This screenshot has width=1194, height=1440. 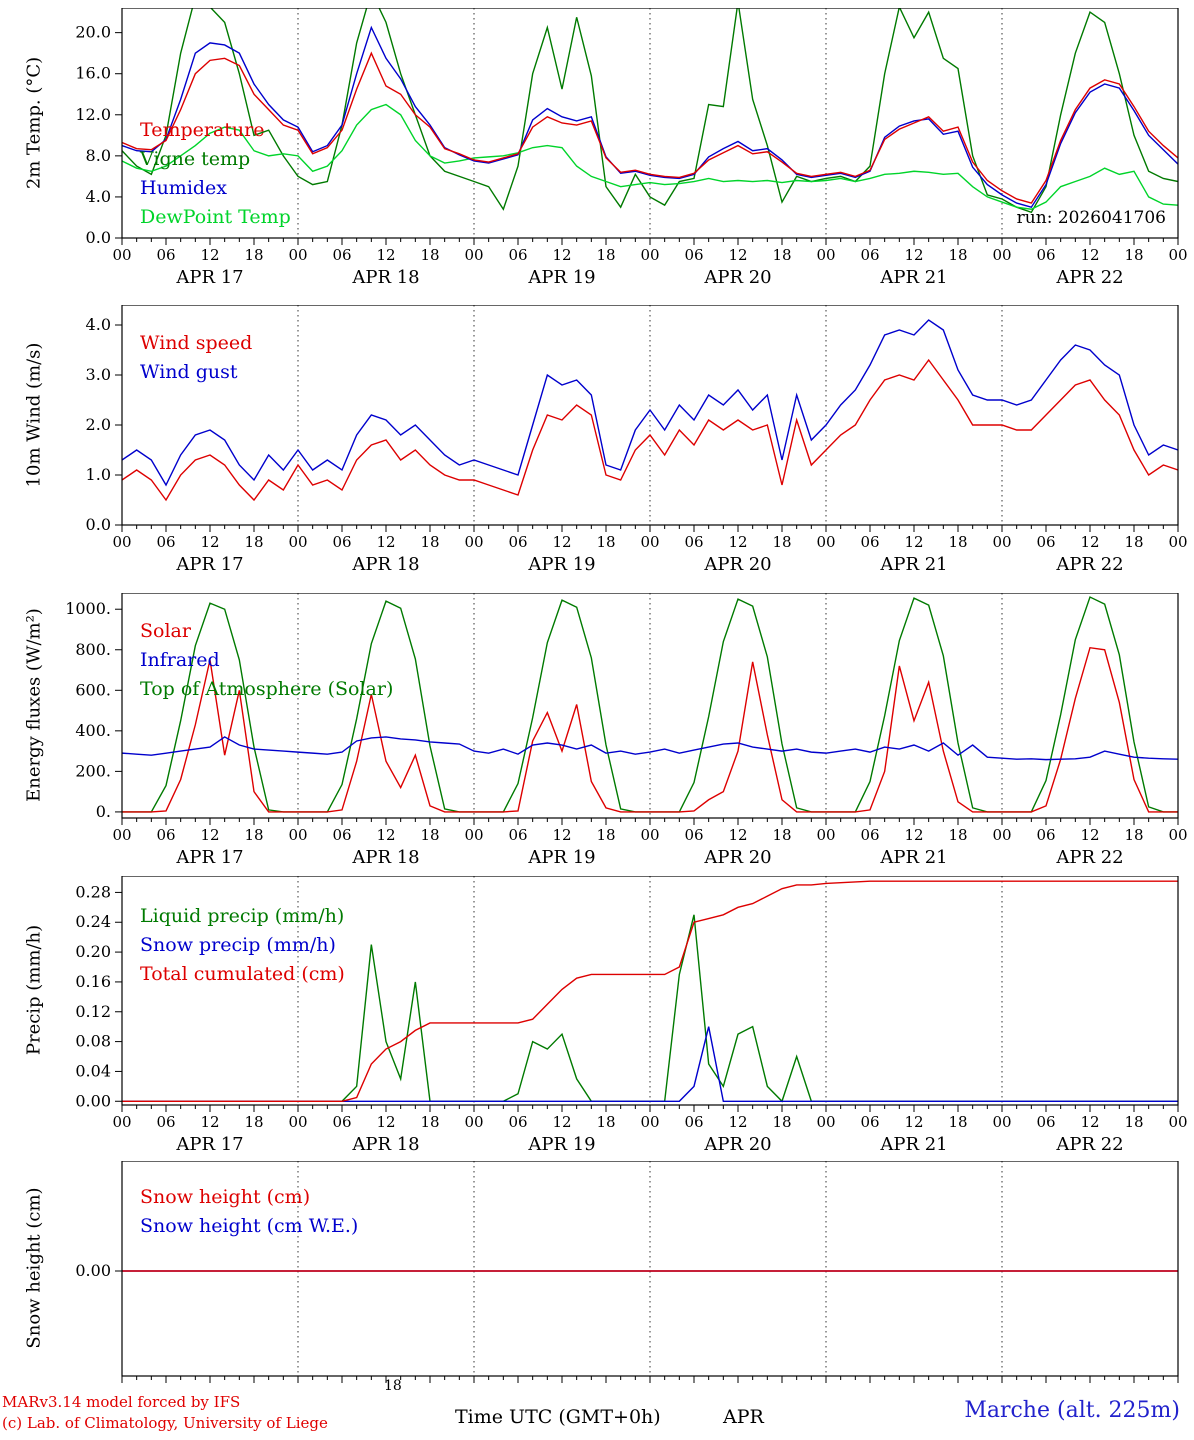 What do you see at coordinates (93, 649) in the screenshot?
I see `y-tick-label: 800.` at bounding box center [93, 649].